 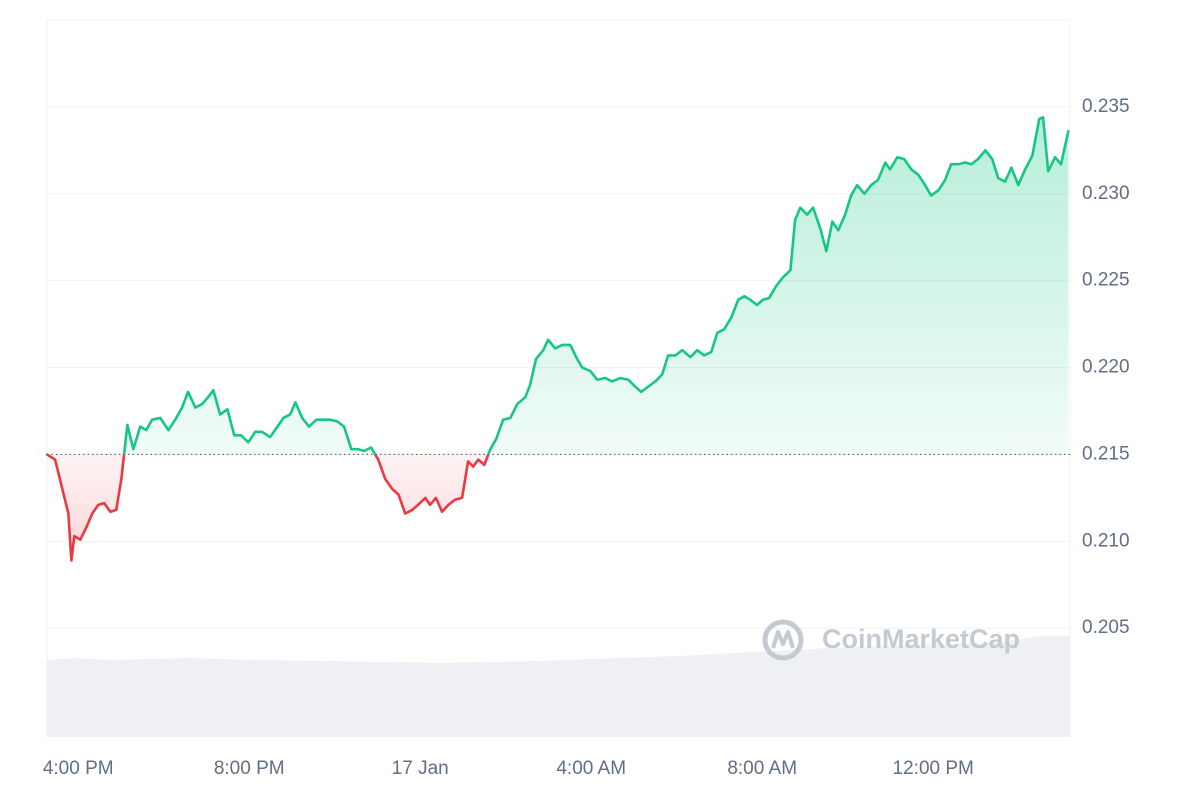 I want to click on y-tick-label: 0.230, so click(x=1106, y=193).